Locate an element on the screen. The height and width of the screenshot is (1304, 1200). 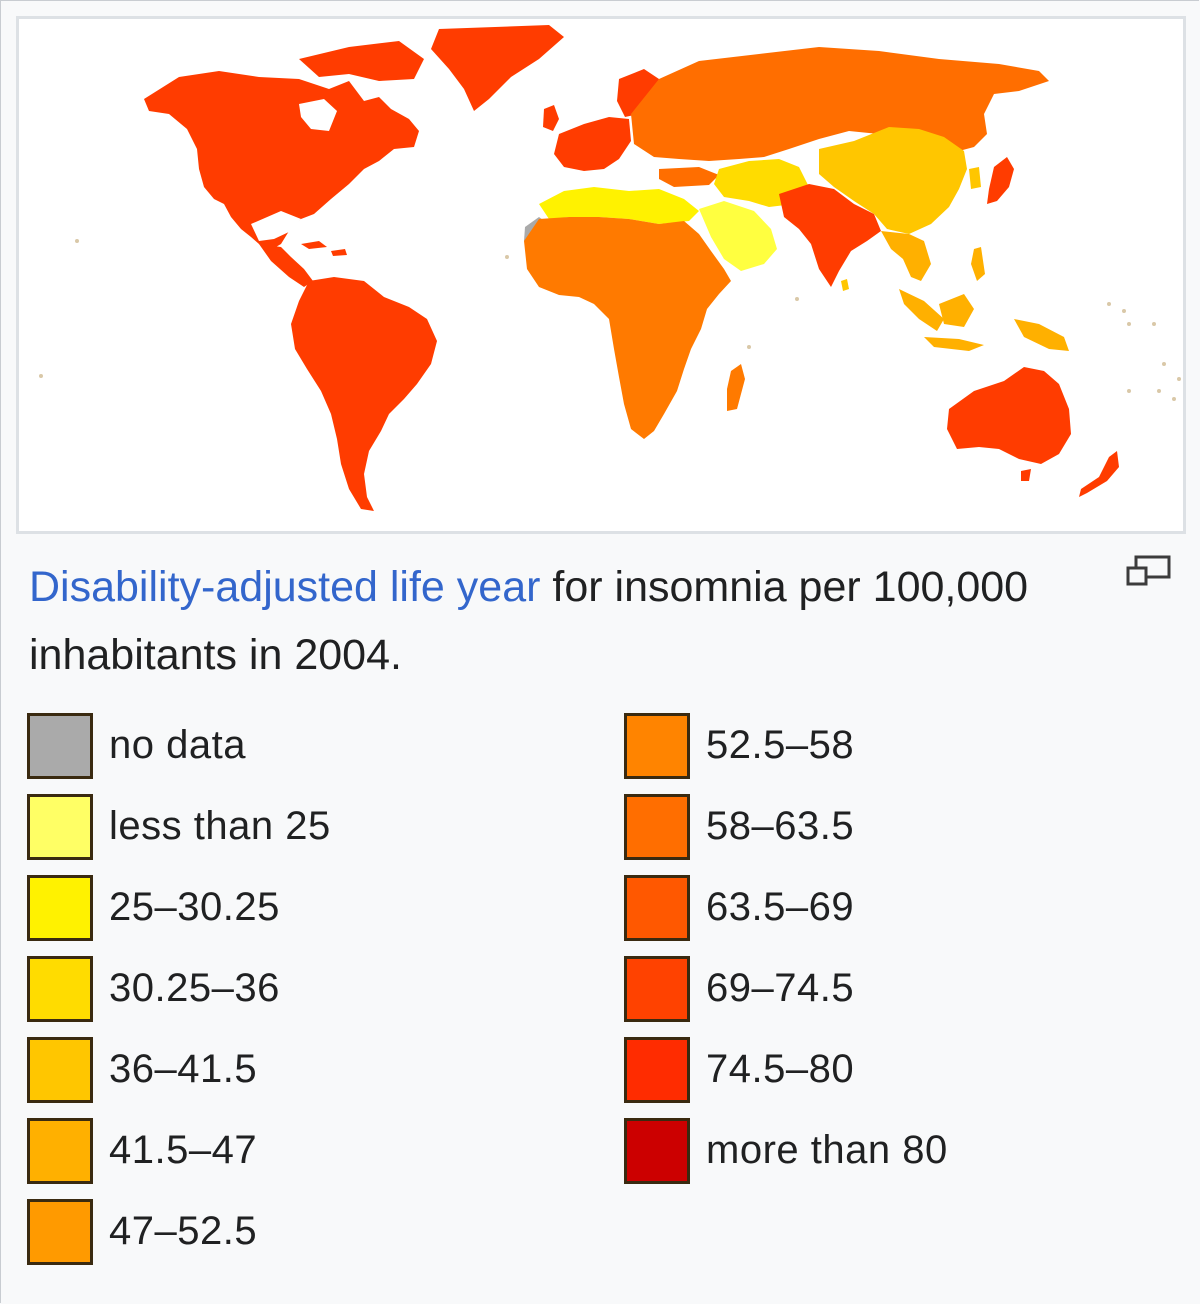
legend-label: 47–52.5 is located at coordinates (183, 1231).